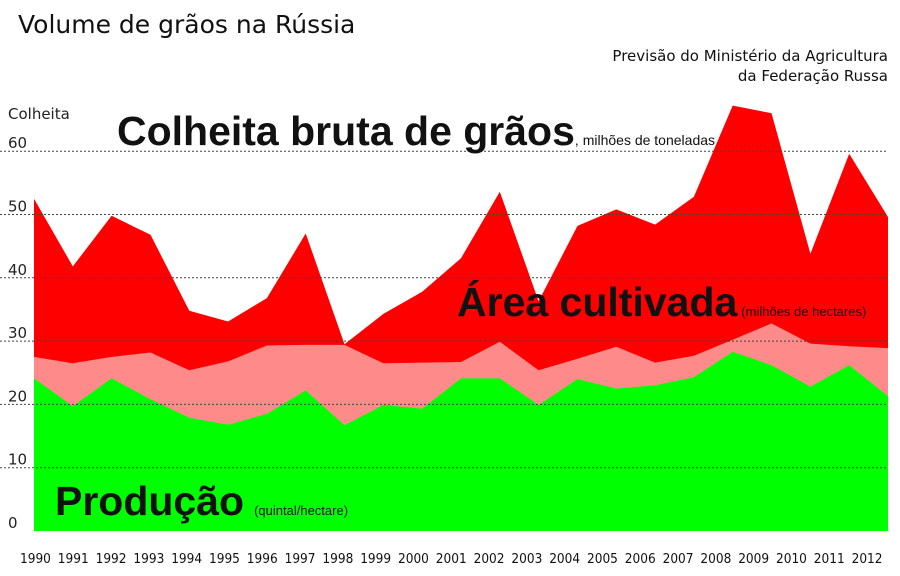 This screenshot has height=576, width=900. What do you see at coordinates (17, 460) in the screenshot?
I see `y-tick-label: 10` at bounding box center [17, 460].